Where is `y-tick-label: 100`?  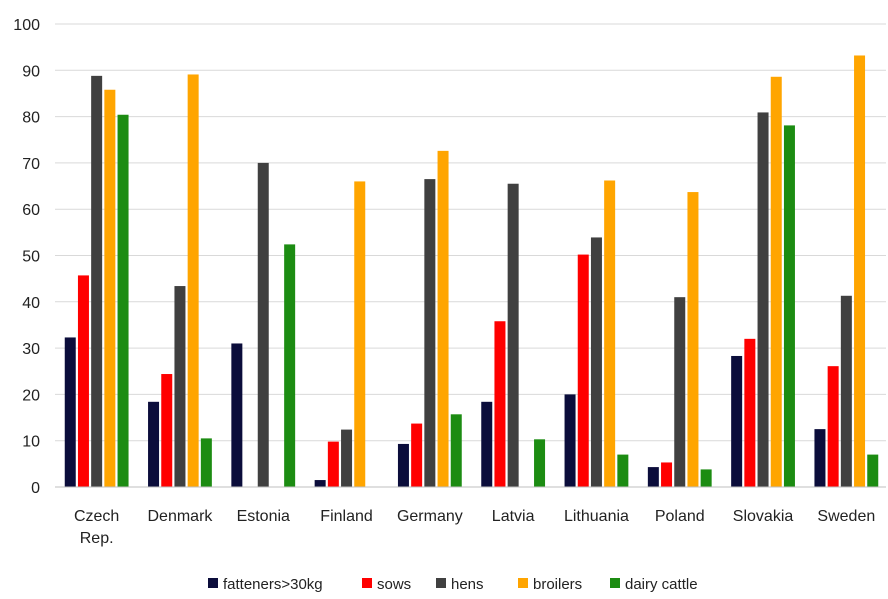 y-tick-label: 100 is located at coordinates (26, 25).